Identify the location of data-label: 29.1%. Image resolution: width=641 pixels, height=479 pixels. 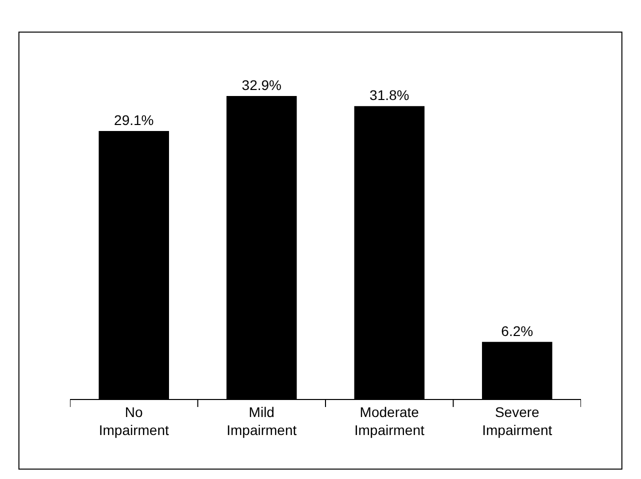
(134, 120).